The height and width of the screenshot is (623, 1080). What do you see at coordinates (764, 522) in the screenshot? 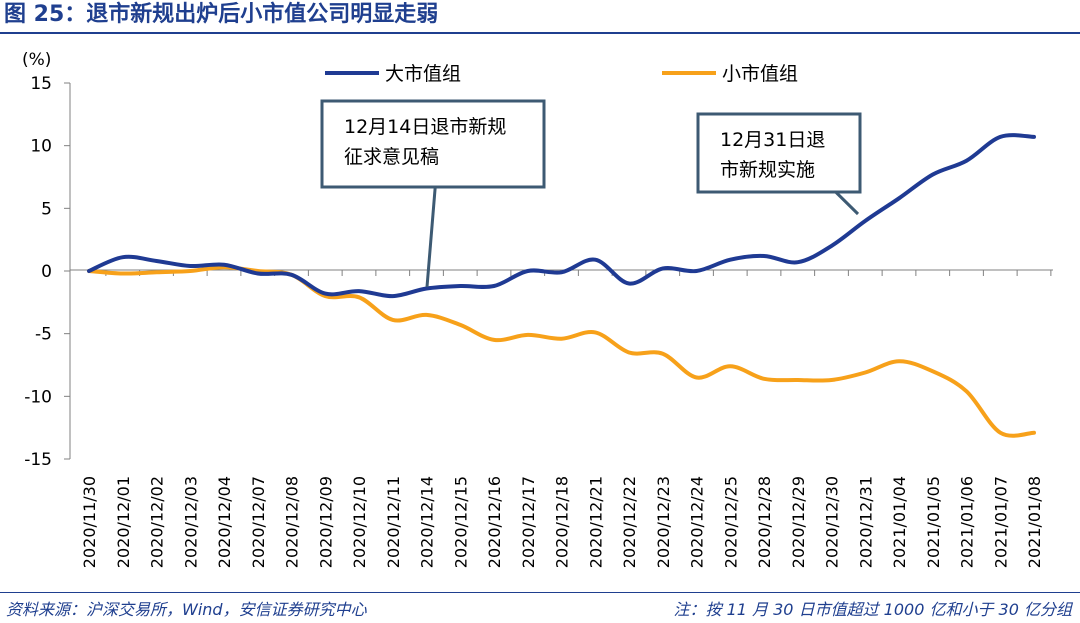
I see `x-tick-label: 2020/12/28` at bounding box center [764, 522].